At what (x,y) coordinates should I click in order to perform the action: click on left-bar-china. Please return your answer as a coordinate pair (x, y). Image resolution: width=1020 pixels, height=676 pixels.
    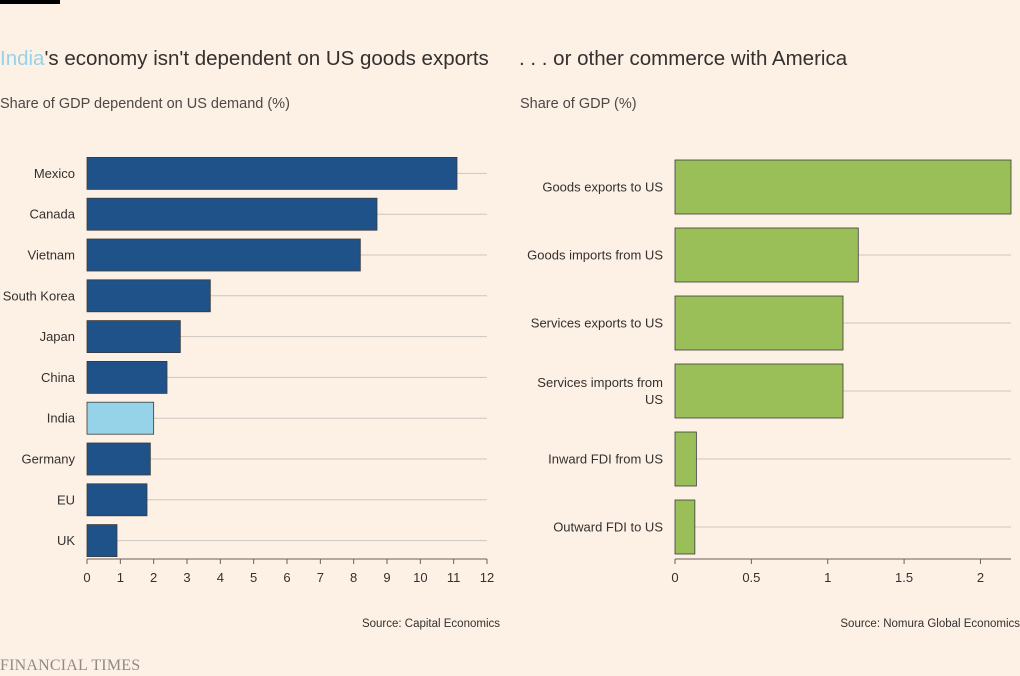
    Looking at the image, I should click on (127, 377).